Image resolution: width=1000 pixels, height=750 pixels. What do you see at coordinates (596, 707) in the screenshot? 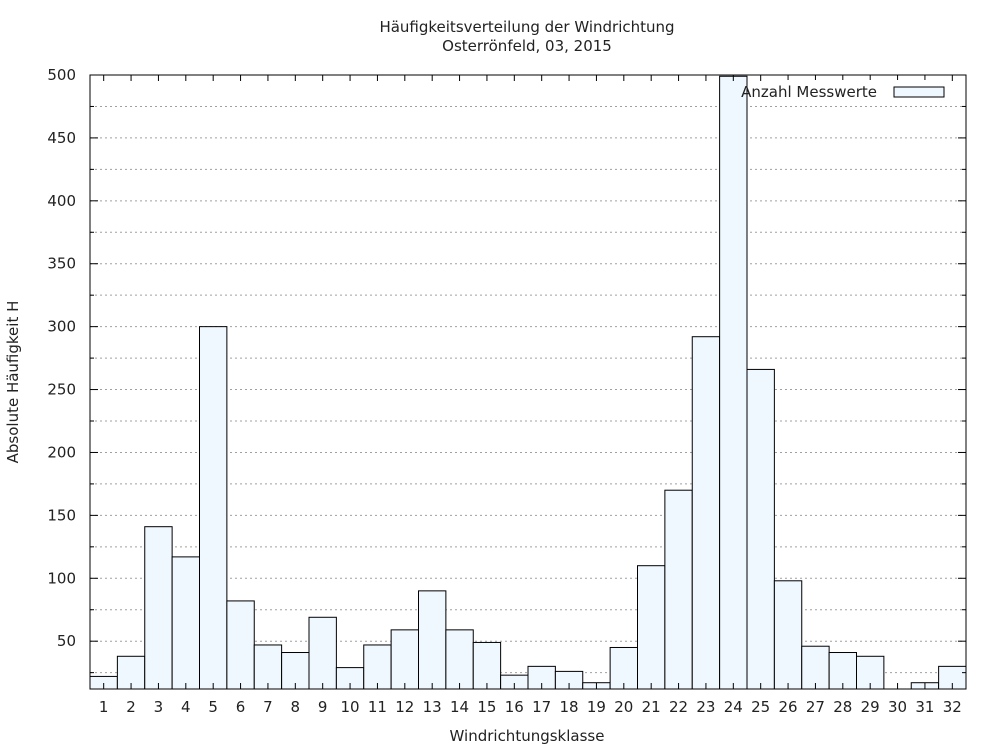
I see `x-tick-label: 19` at bounding box center [596, 707].